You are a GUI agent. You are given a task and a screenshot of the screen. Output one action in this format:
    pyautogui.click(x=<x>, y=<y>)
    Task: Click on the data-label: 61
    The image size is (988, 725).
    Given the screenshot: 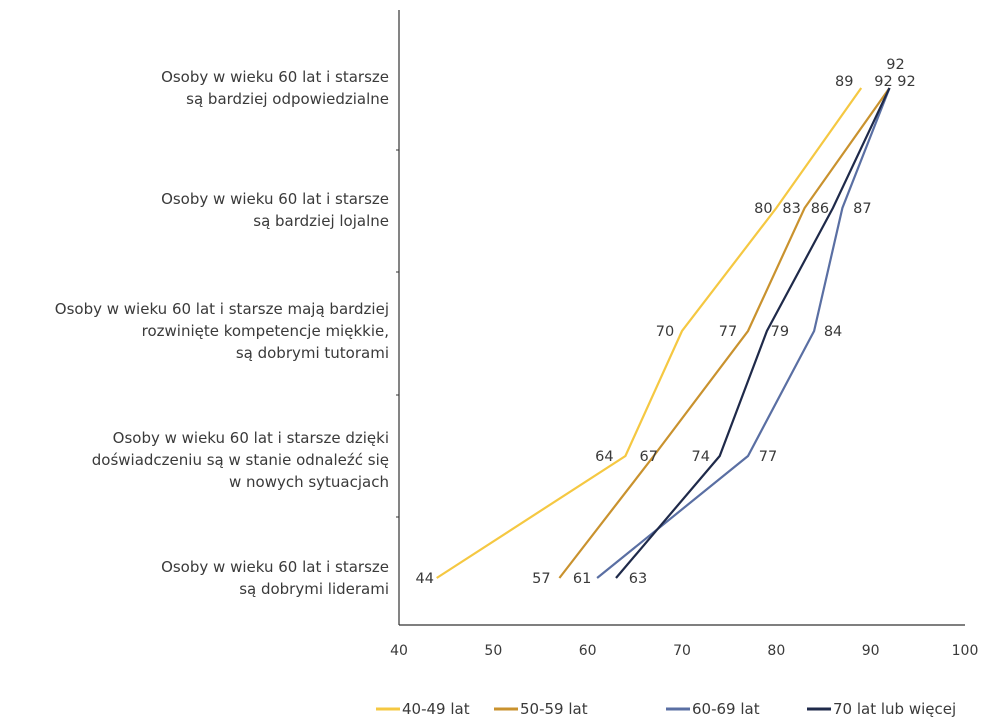 What is the action you would take?
    pyautogui.click(x=582, y=579)
    